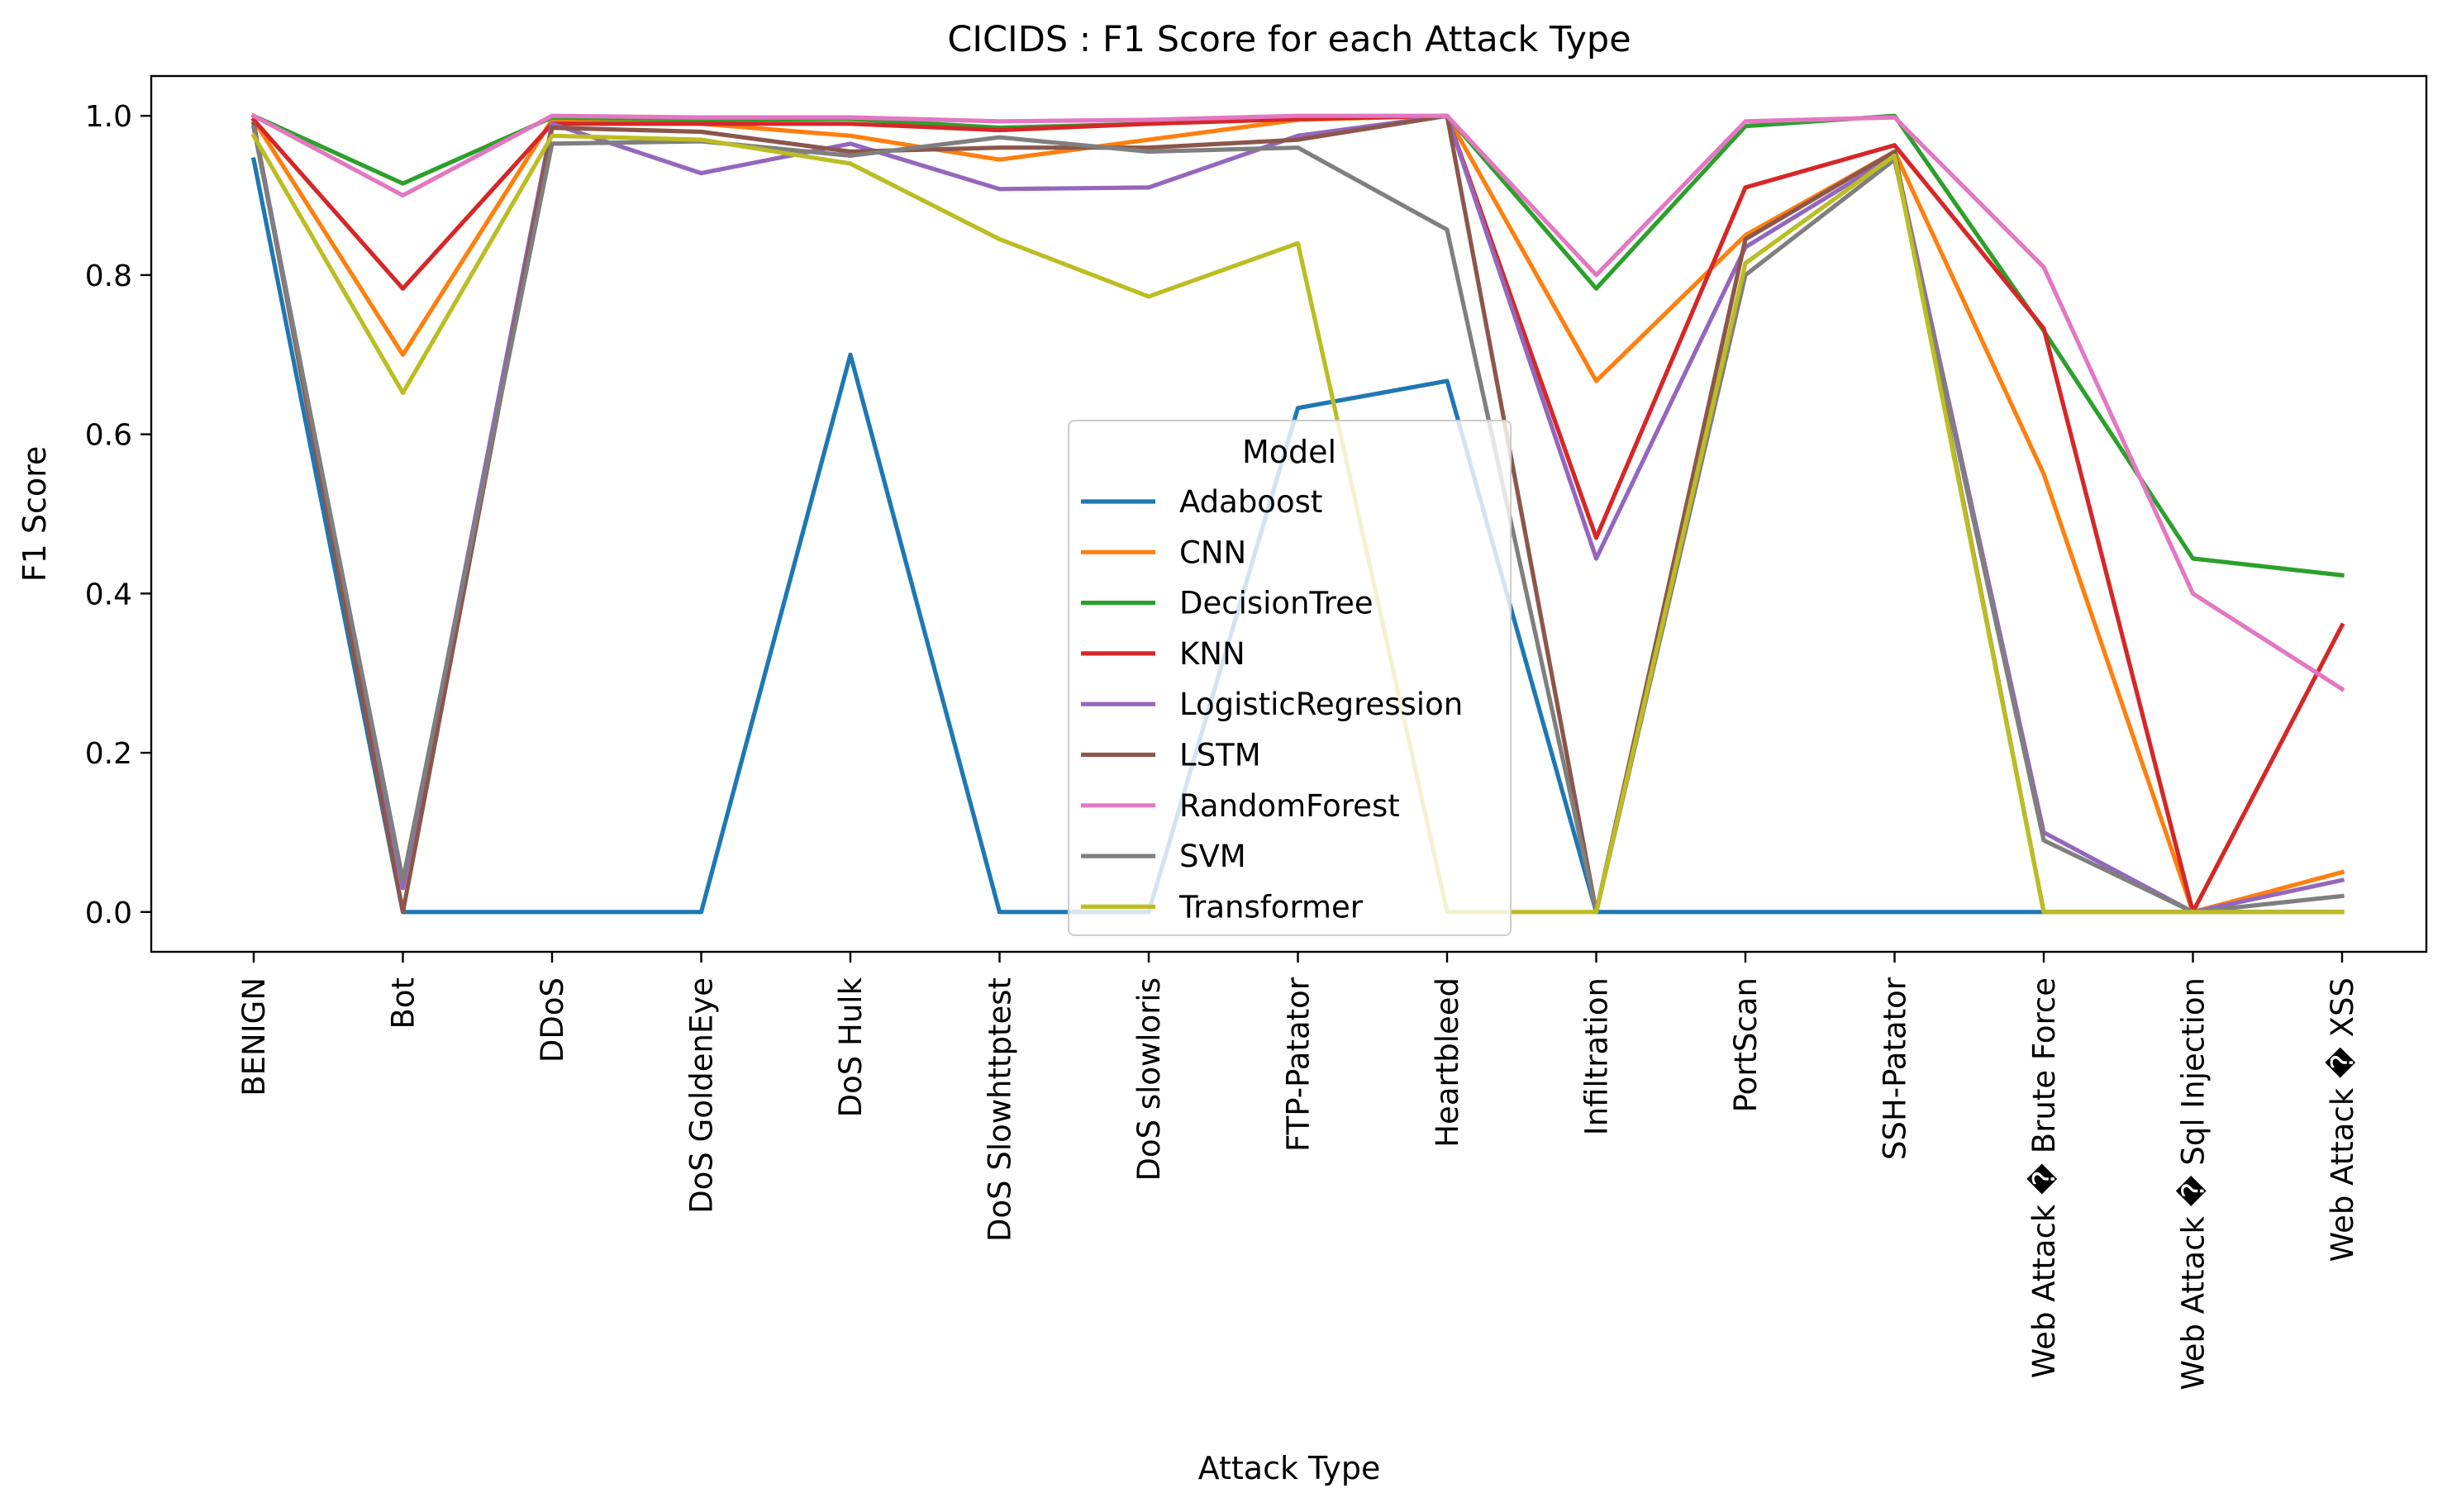 This screenshot has height=1512, width=2452. Describe the element at coordinates (1212, 856) in the screenshot. I see `legend-label-svm: SVM` at that location.